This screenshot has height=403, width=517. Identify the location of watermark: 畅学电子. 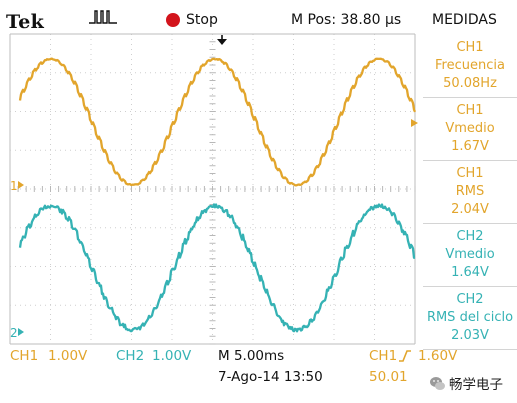
(471, 383).